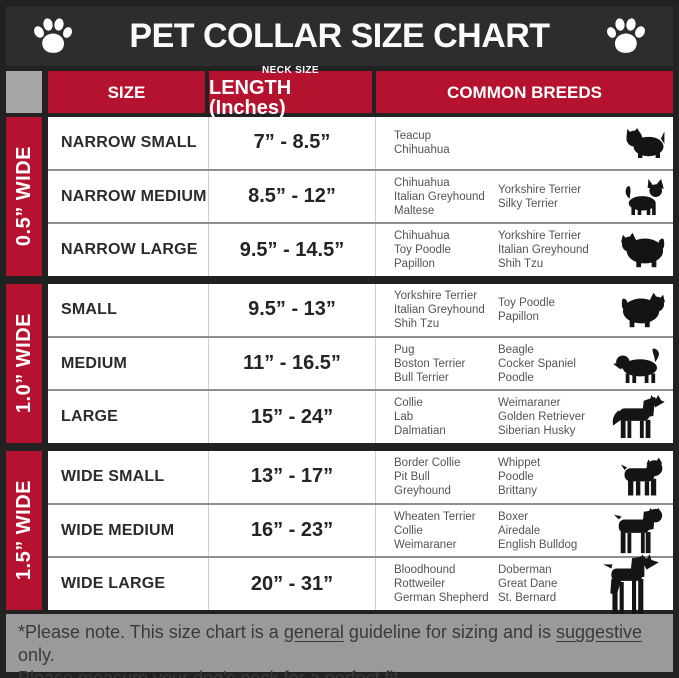 The image size is (679, 678). What do you see at coordinates (527, 598) in the screenshot?
I see `breed-name: St. Bernard` at bounding box center [527, 598].